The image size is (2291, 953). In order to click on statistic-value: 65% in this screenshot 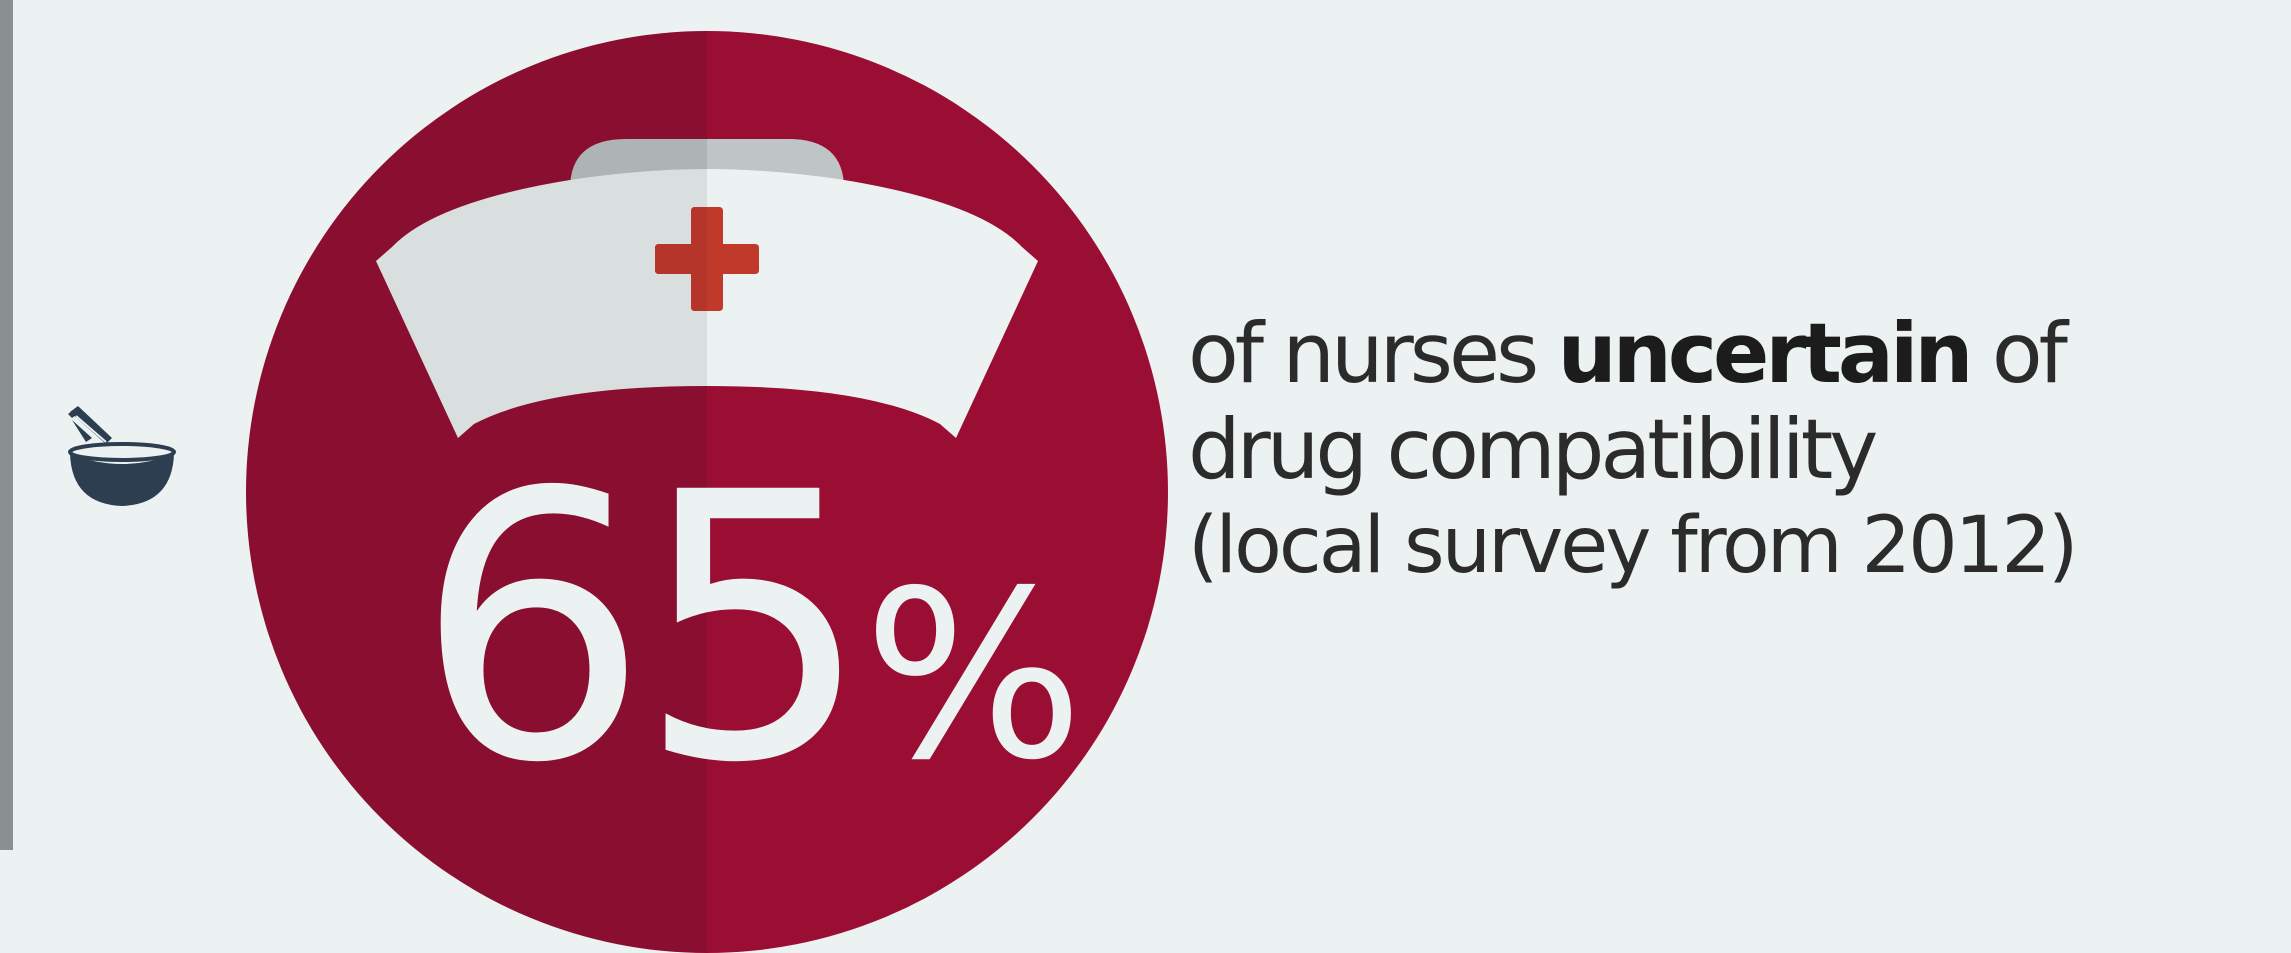, I will do `click(749, 629)`.